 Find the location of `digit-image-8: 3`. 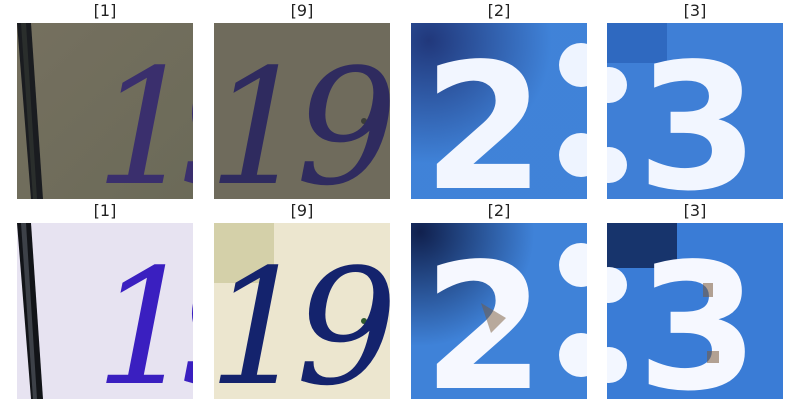

digit-image-8: 3 is located at coordinates (695, 311).